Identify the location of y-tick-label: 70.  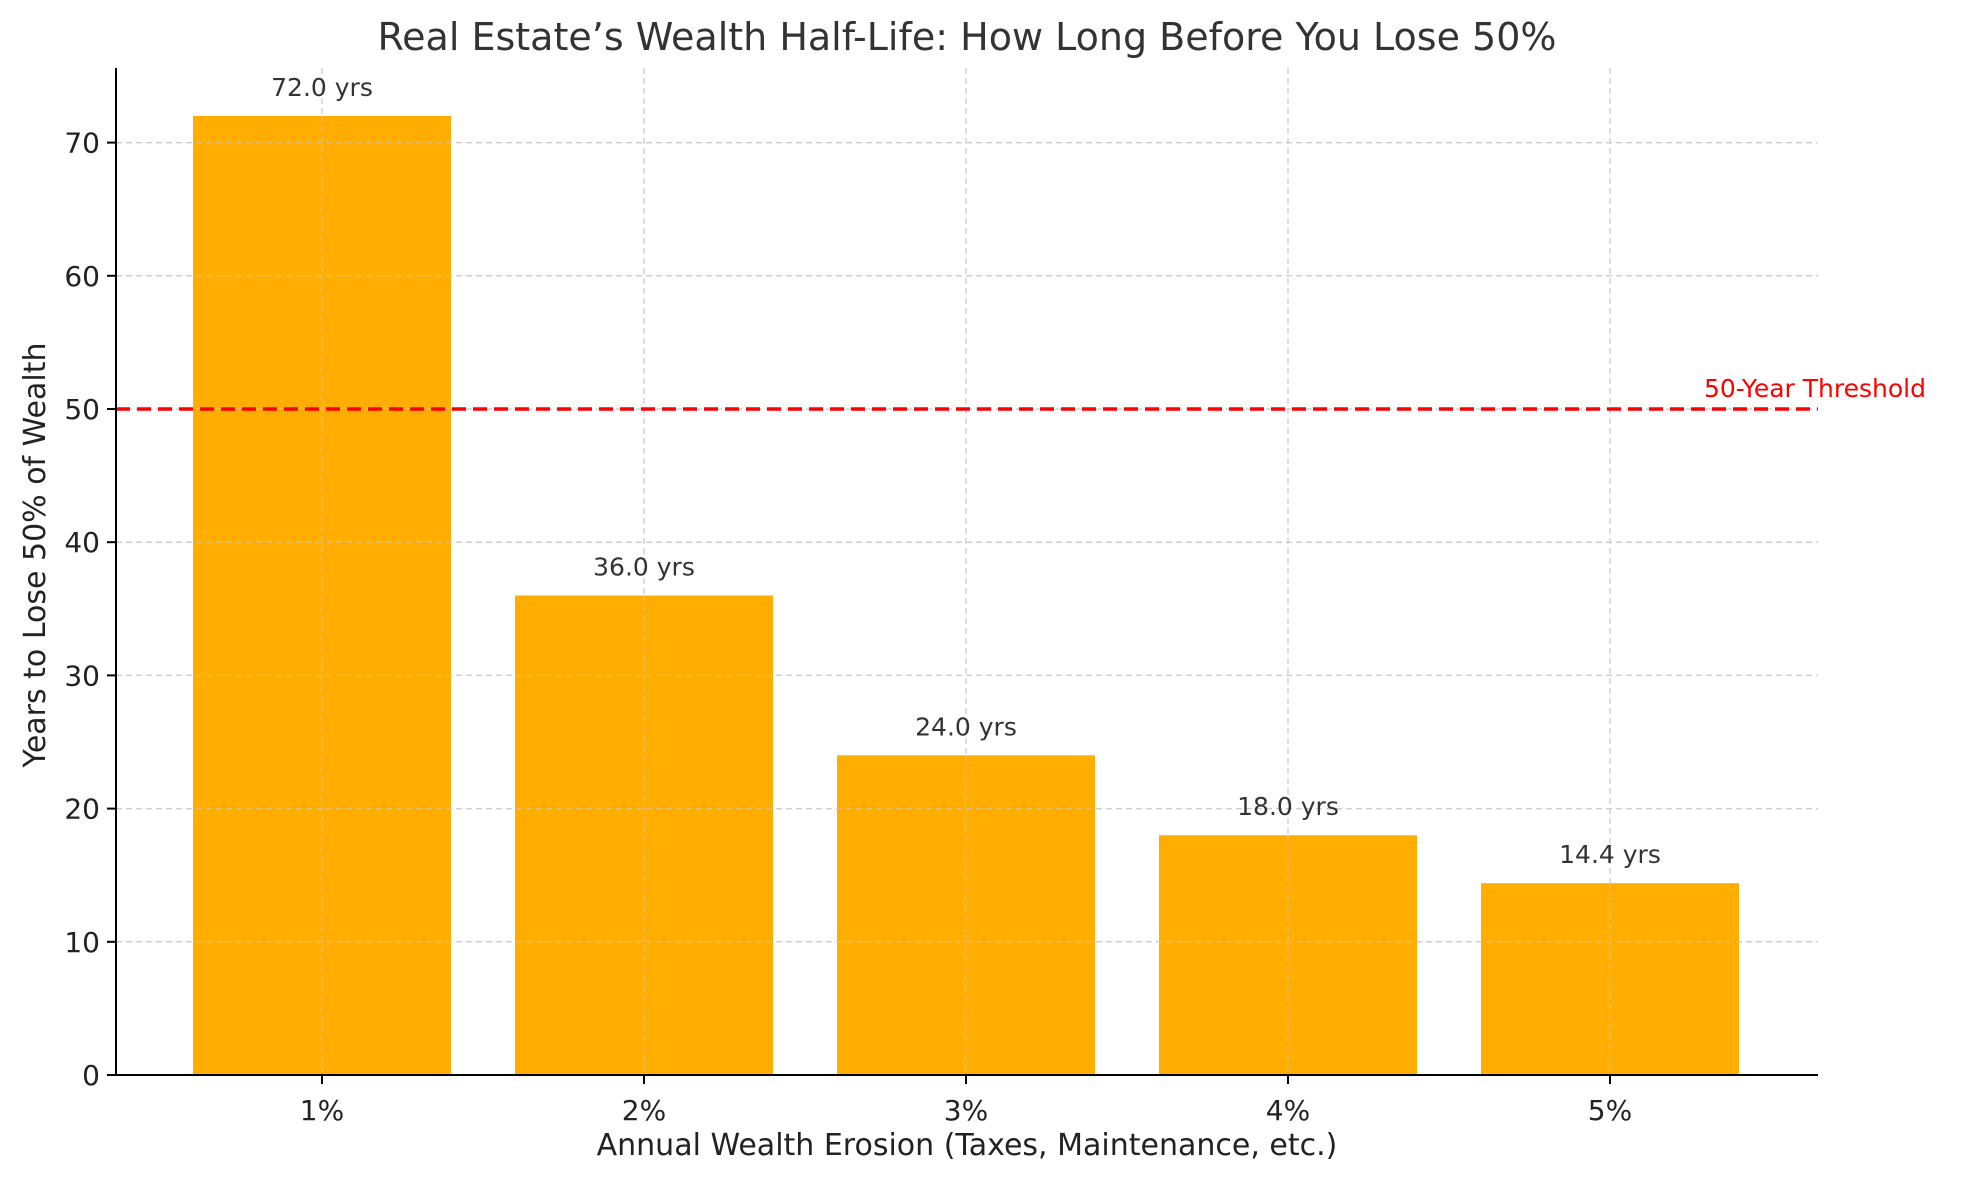
(82, 143).